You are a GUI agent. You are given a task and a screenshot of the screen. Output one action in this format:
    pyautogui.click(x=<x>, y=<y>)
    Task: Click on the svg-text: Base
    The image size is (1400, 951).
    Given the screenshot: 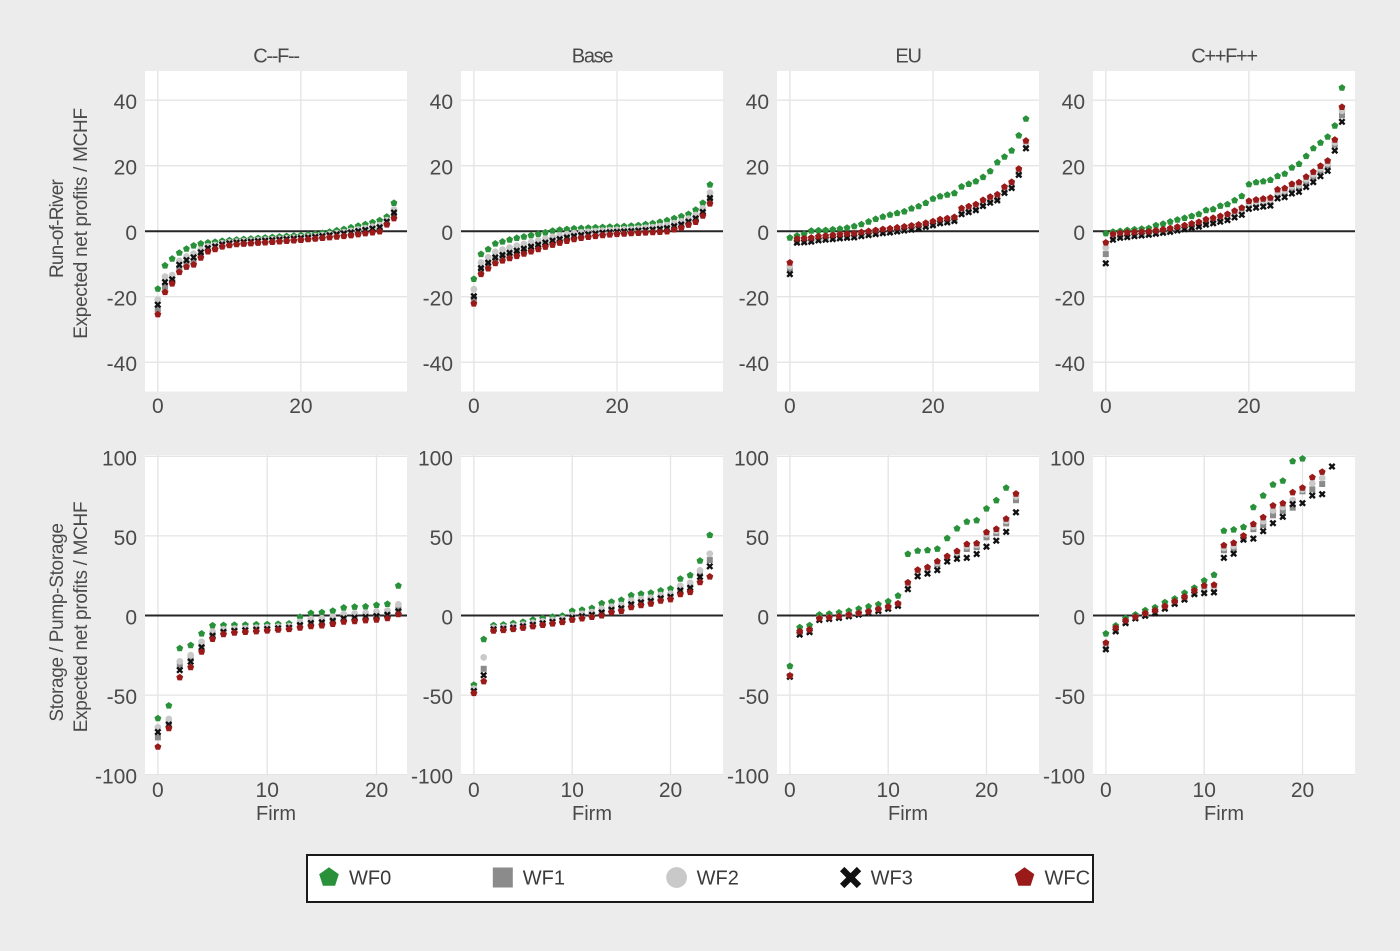 What is the action you would take?
    pyautogui.click(x=593, y=57)
    